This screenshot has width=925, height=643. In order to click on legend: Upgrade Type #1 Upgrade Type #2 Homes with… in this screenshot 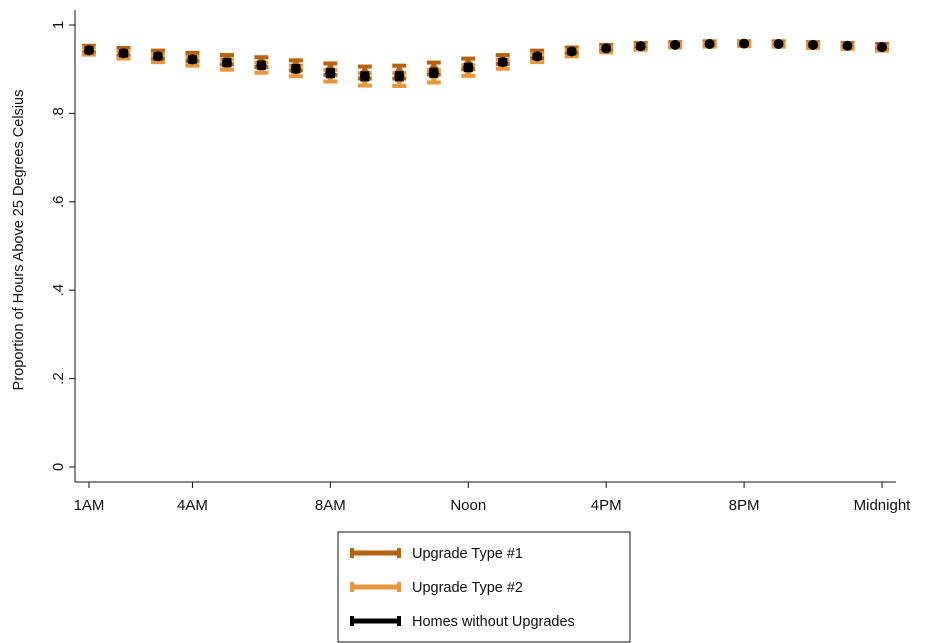, I will do `click(484, 587)`.